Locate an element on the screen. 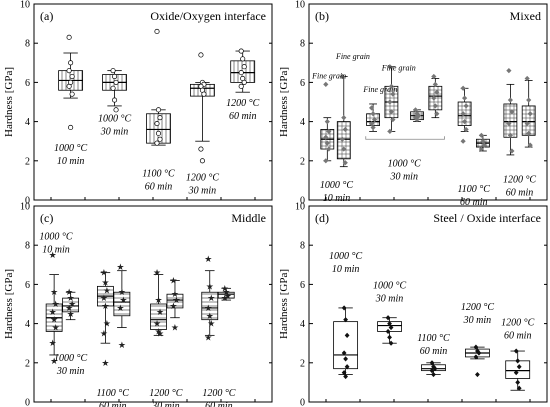  fine-grain-label: Fine grain is located at coordinates (328, 75).